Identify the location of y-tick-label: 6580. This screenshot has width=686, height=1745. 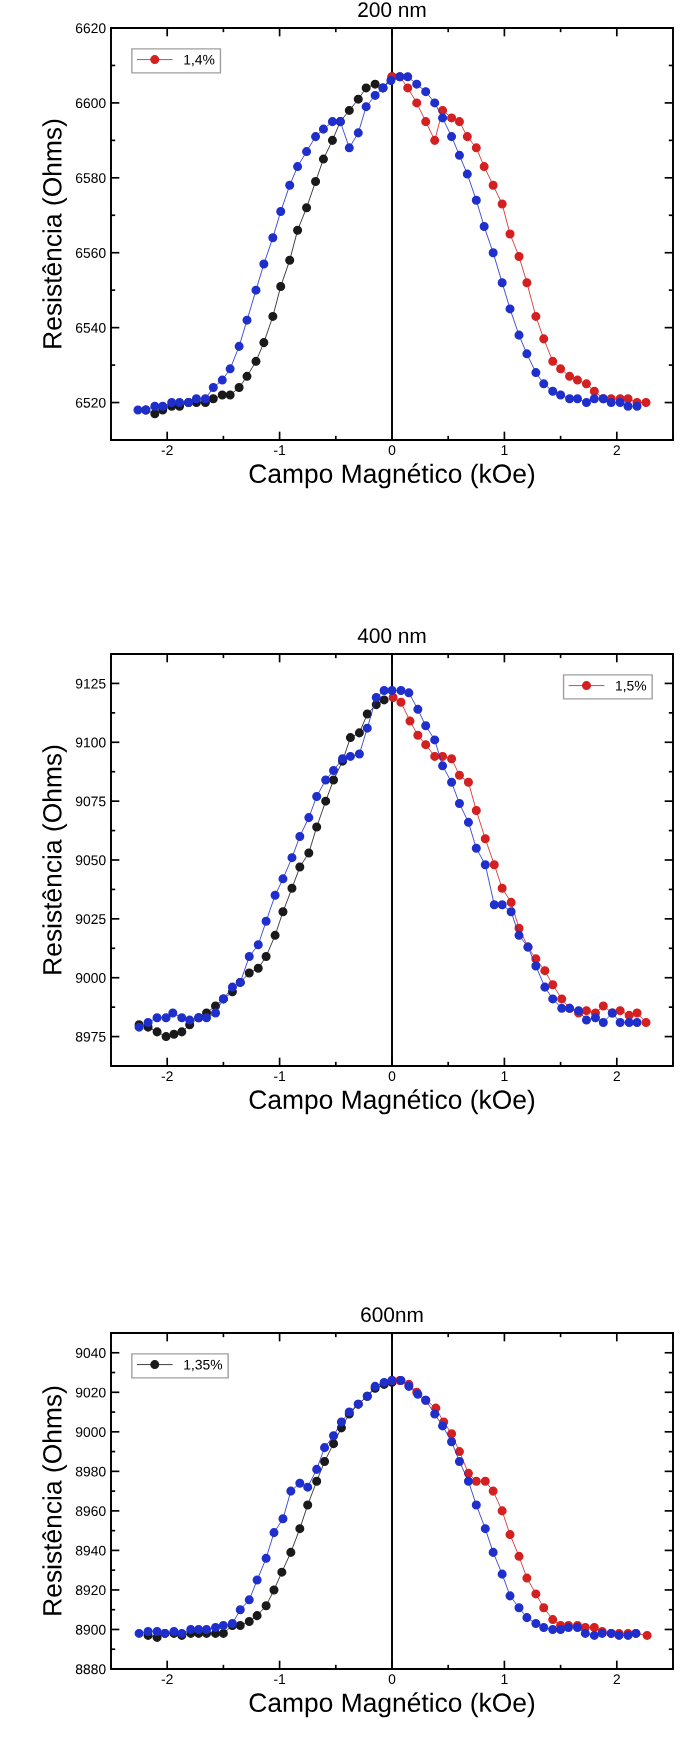
(90, 178).